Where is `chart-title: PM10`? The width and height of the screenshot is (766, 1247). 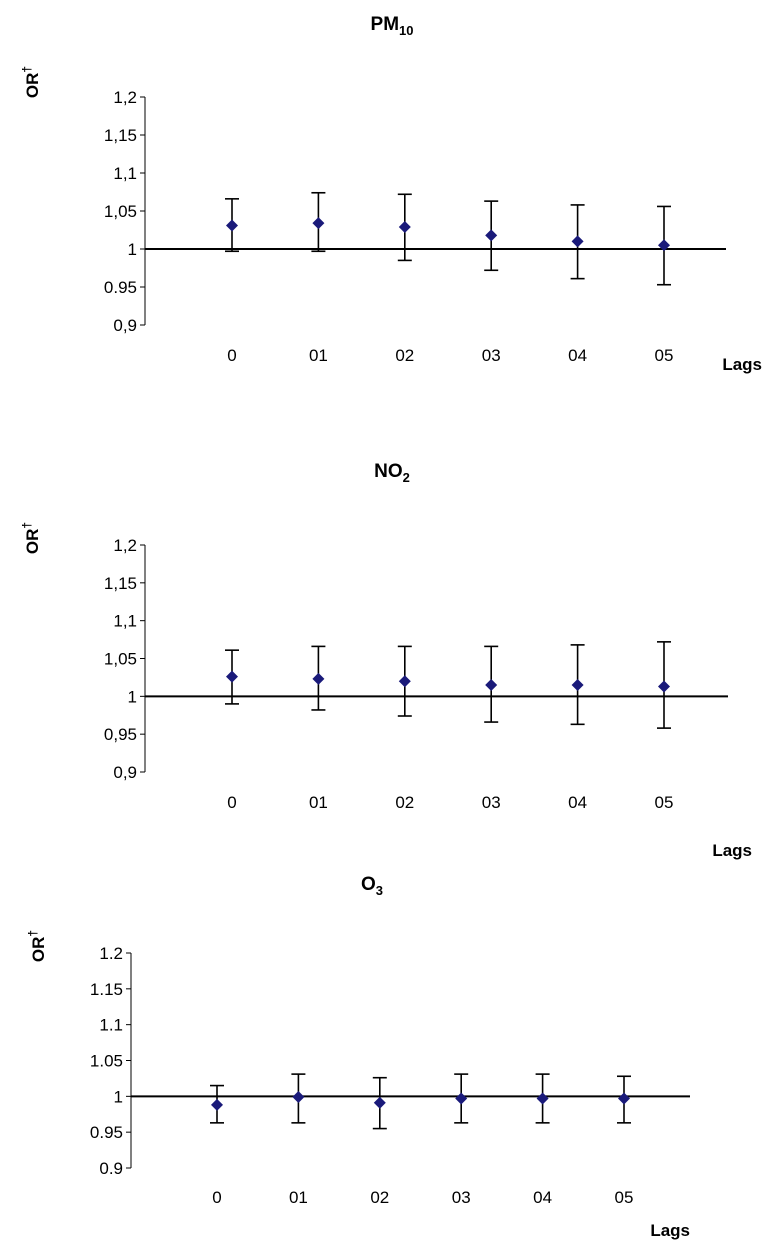 chart-title: PM10 is located at coordinates (392, 26).